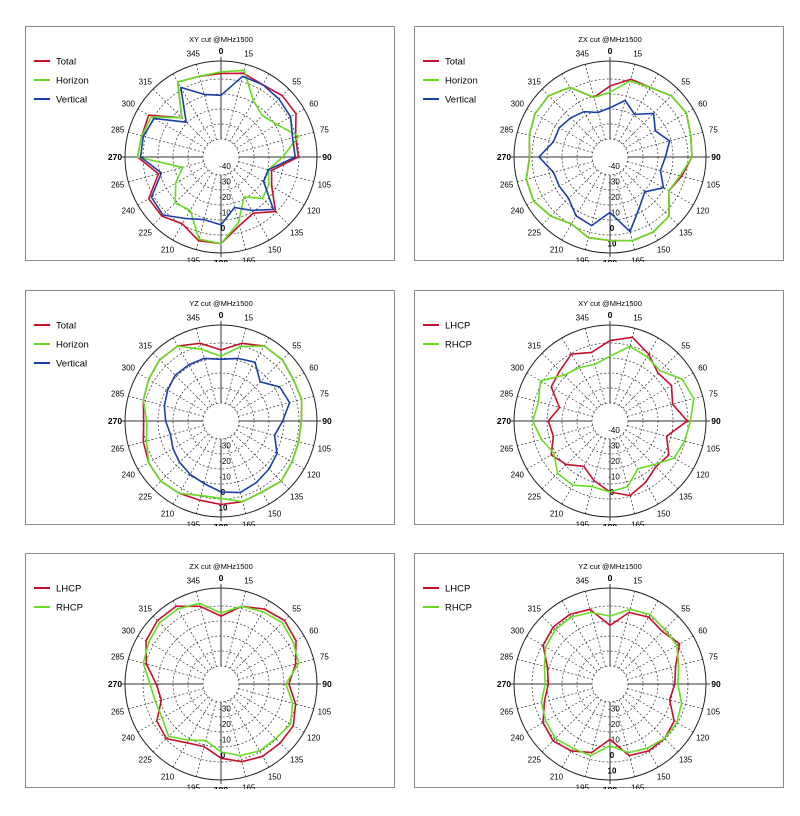 This screenshot has width=800, height=816. Describe the element at coordinates (507, 449) in the screenshot. I see `angle-label: 265` at that location.